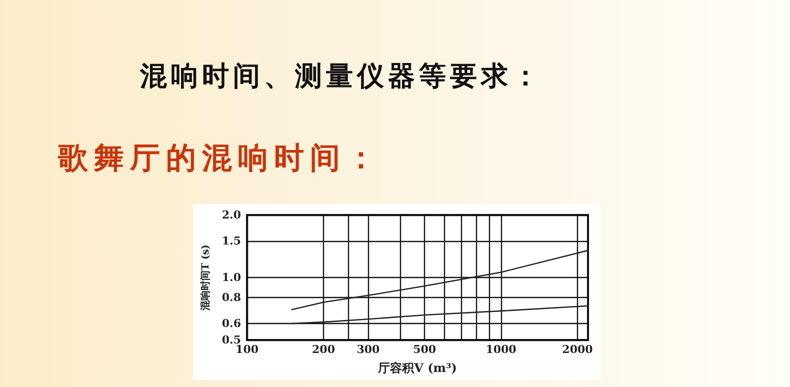 The height and width of the screenshot is (387, 790). I want to click on y-tick-label: 1.0, so click(232, 277).